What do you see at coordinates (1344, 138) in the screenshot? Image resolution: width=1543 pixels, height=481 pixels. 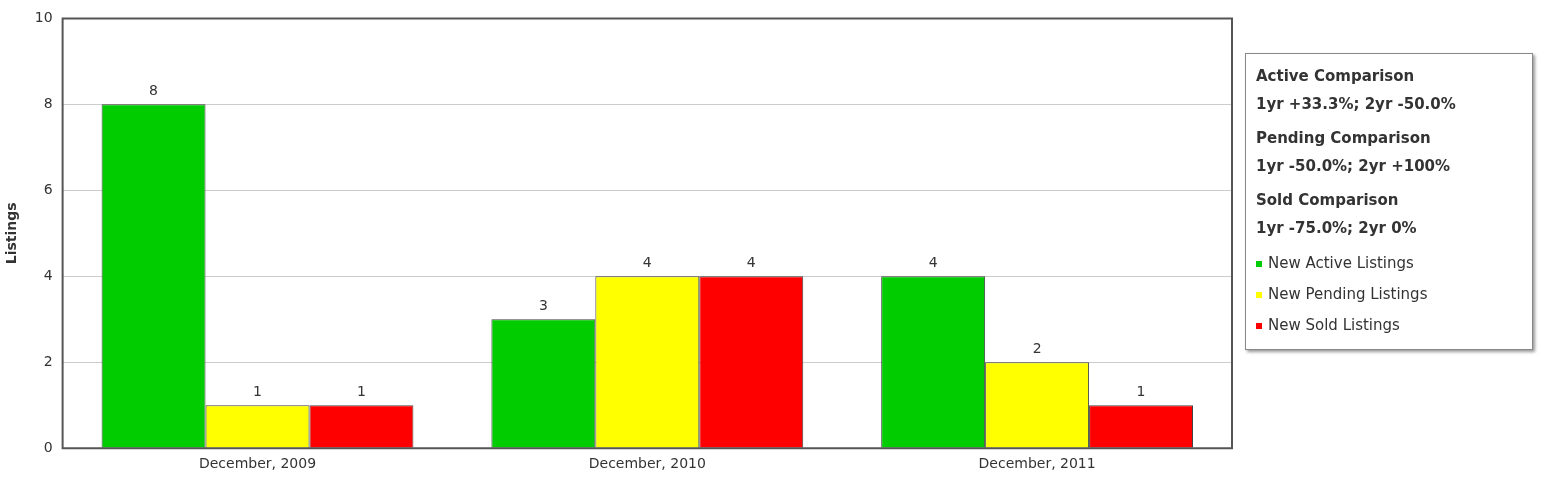 I see `text: Pending Comparison` at bounding box center [1344, 138].